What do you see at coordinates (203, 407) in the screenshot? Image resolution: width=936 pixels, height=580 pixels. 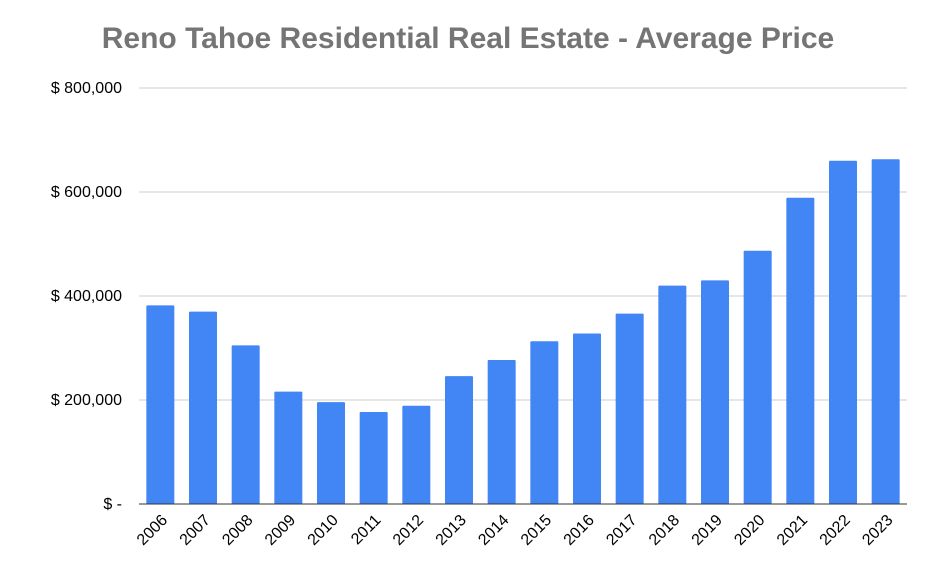 I see `bar-2007` at bounding box center [203, 407].